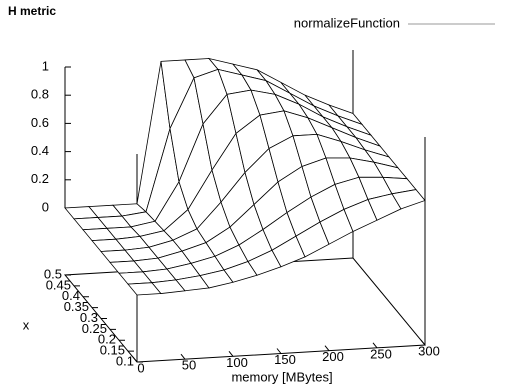 The width and height of the screenshot is (505, 385). What do you see at coordinates (94, 328) in the screenshot?
I see `y-tick-label: 0.25` at bounding box center [94, 328].